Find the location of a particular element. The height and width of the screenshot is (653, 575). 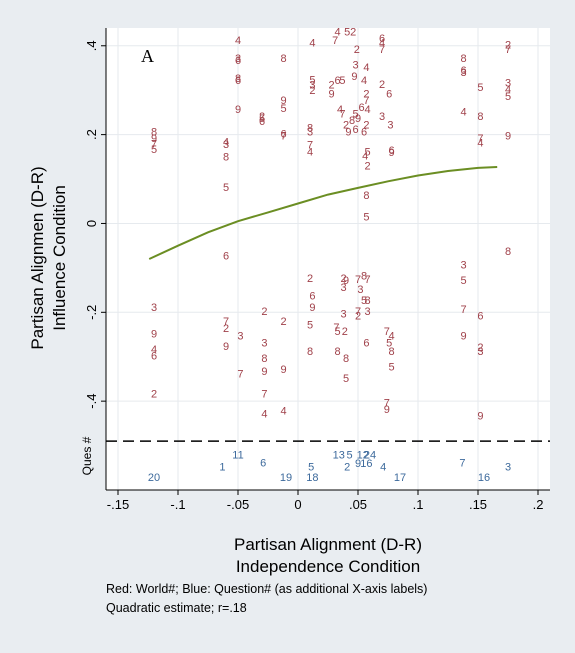

x-tick-label-5: .1 is located at coordinates (418, 504).